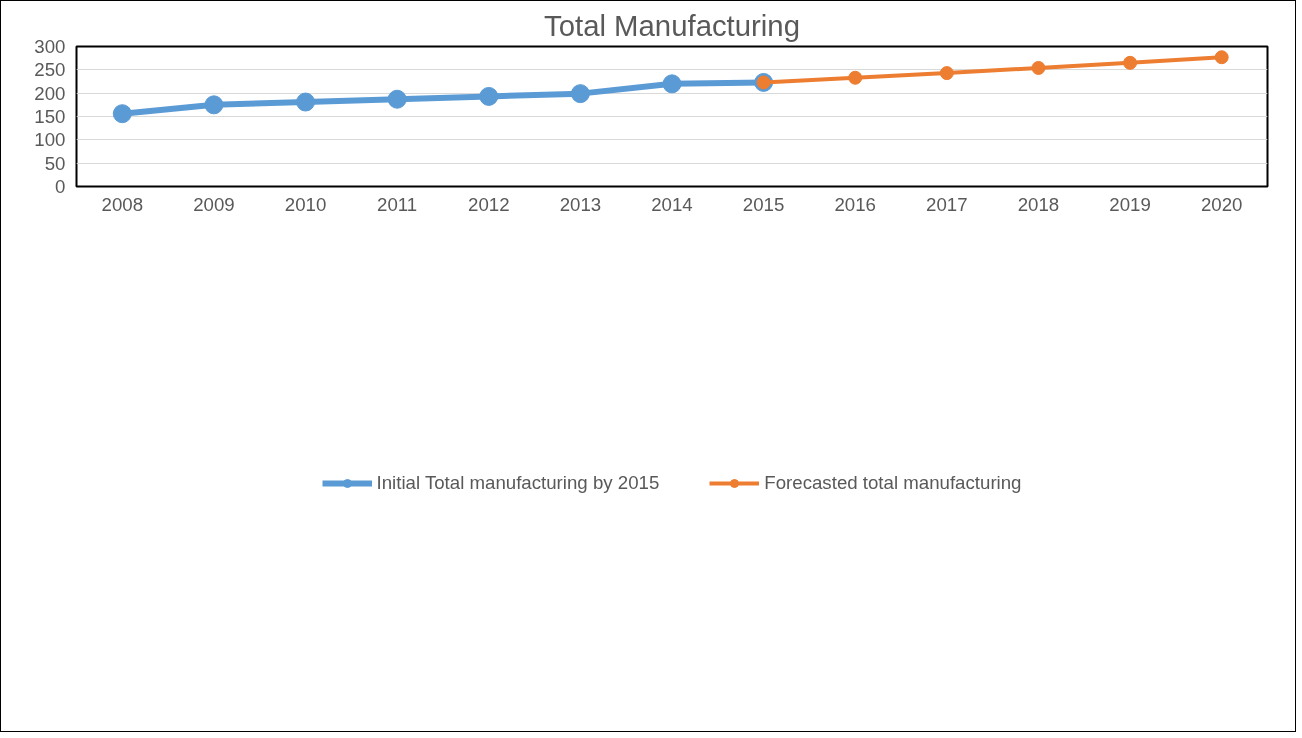  What do you see at coordinates (947, 204) in the screenshot?
I see `x-tick-label: 2017` at bounding box center [947, 204].